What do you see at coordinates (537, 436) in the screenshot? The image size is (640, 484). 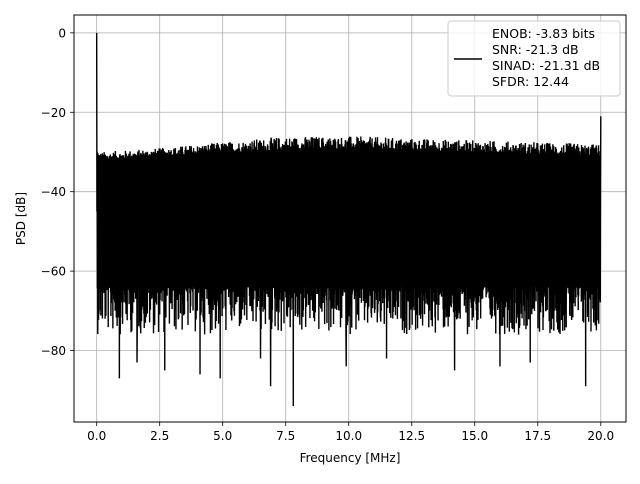 I see `x-tick-label: 17.5` at bounding box center [537, 436].